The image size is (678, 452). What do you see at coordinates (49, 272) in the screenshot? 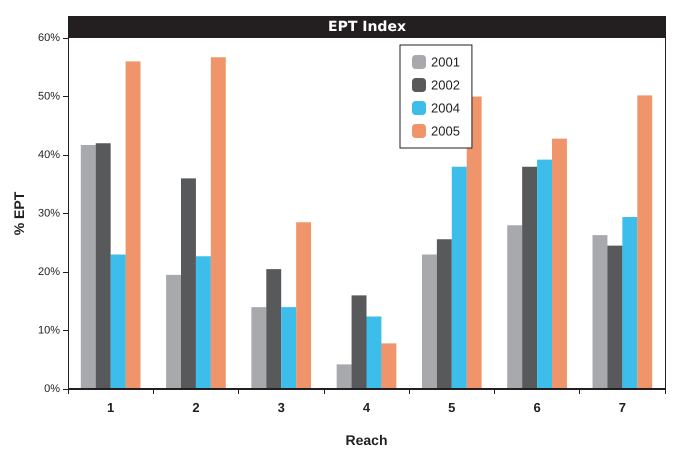
I see `y-tick-label: 20%` at bounding box center [49, 272].